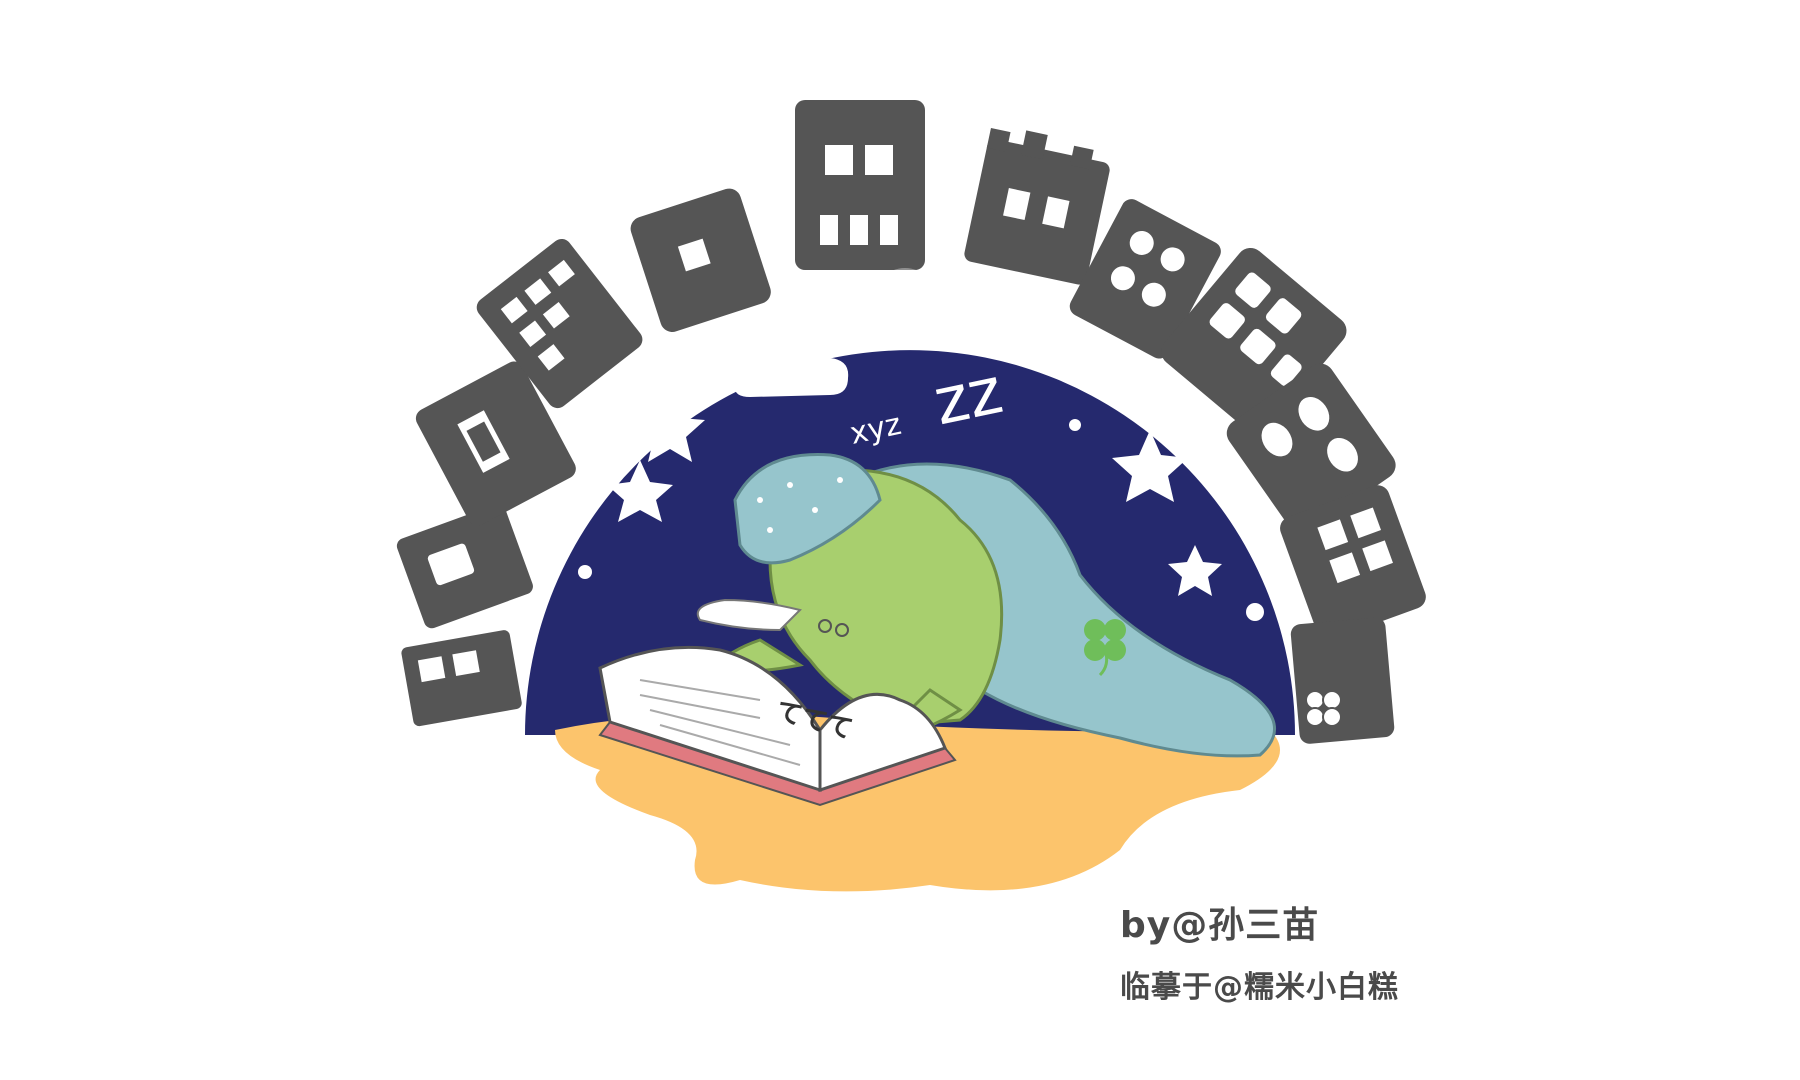 Image resolution: width=1800 pixels, height=1080 pixels. Describe the element at coordinates (905, 300) in the screenshot. I see `moon-icon` at that location.